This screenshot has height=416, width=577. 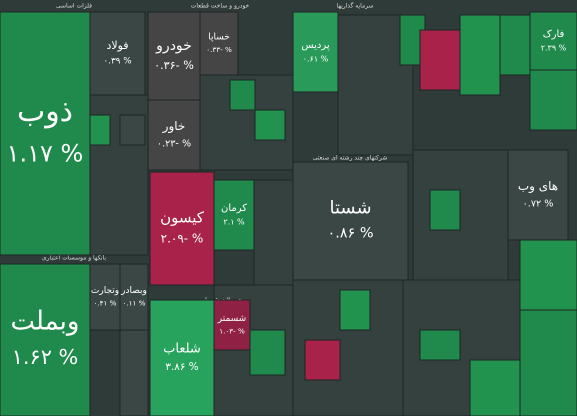 I want to click on tile: ذوب ۱.۱۷ %, so click(x=45, y=133).